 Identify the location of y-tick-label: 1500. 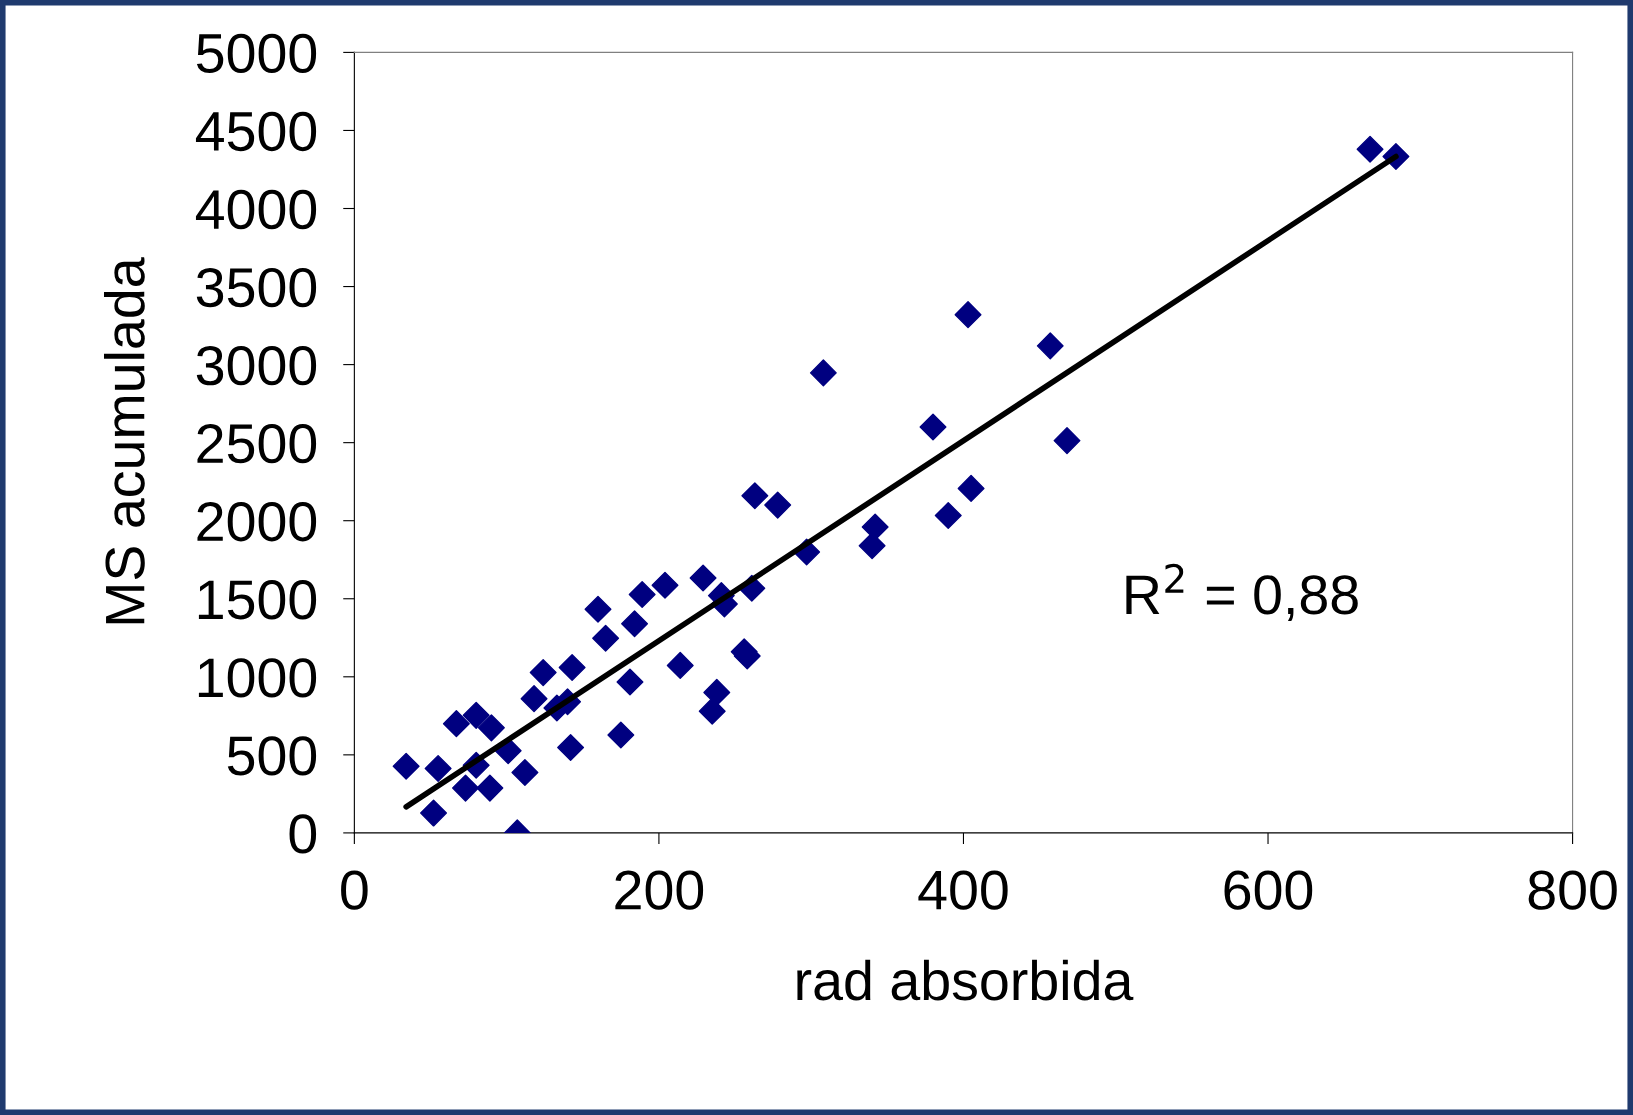
(257, 600).